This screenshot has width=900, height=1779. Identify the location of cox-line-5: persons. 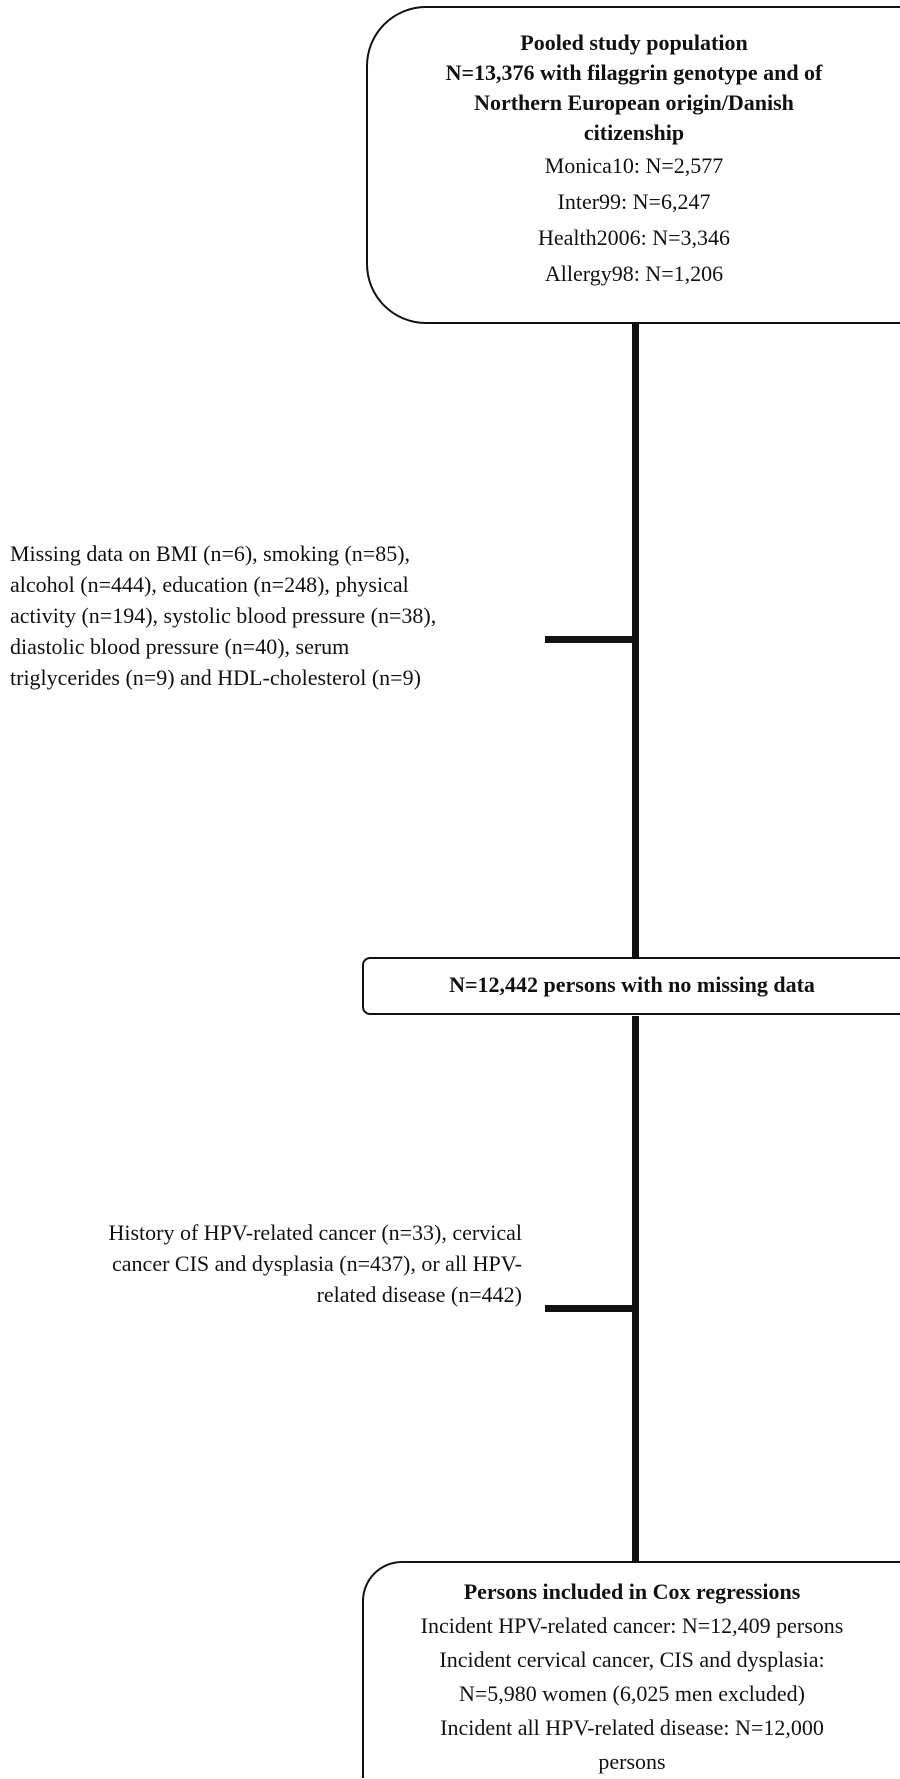
(632, 1761).